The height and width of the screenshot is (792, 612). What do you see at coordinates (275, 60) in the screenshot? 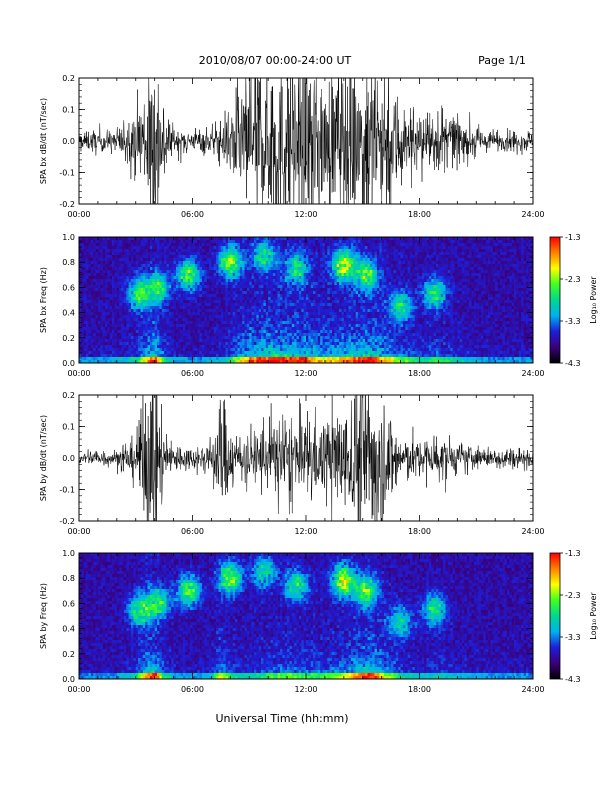
I see `figure-title: 2010/08/07 00:00-24:00 UT` at bounding box center [275, 60].